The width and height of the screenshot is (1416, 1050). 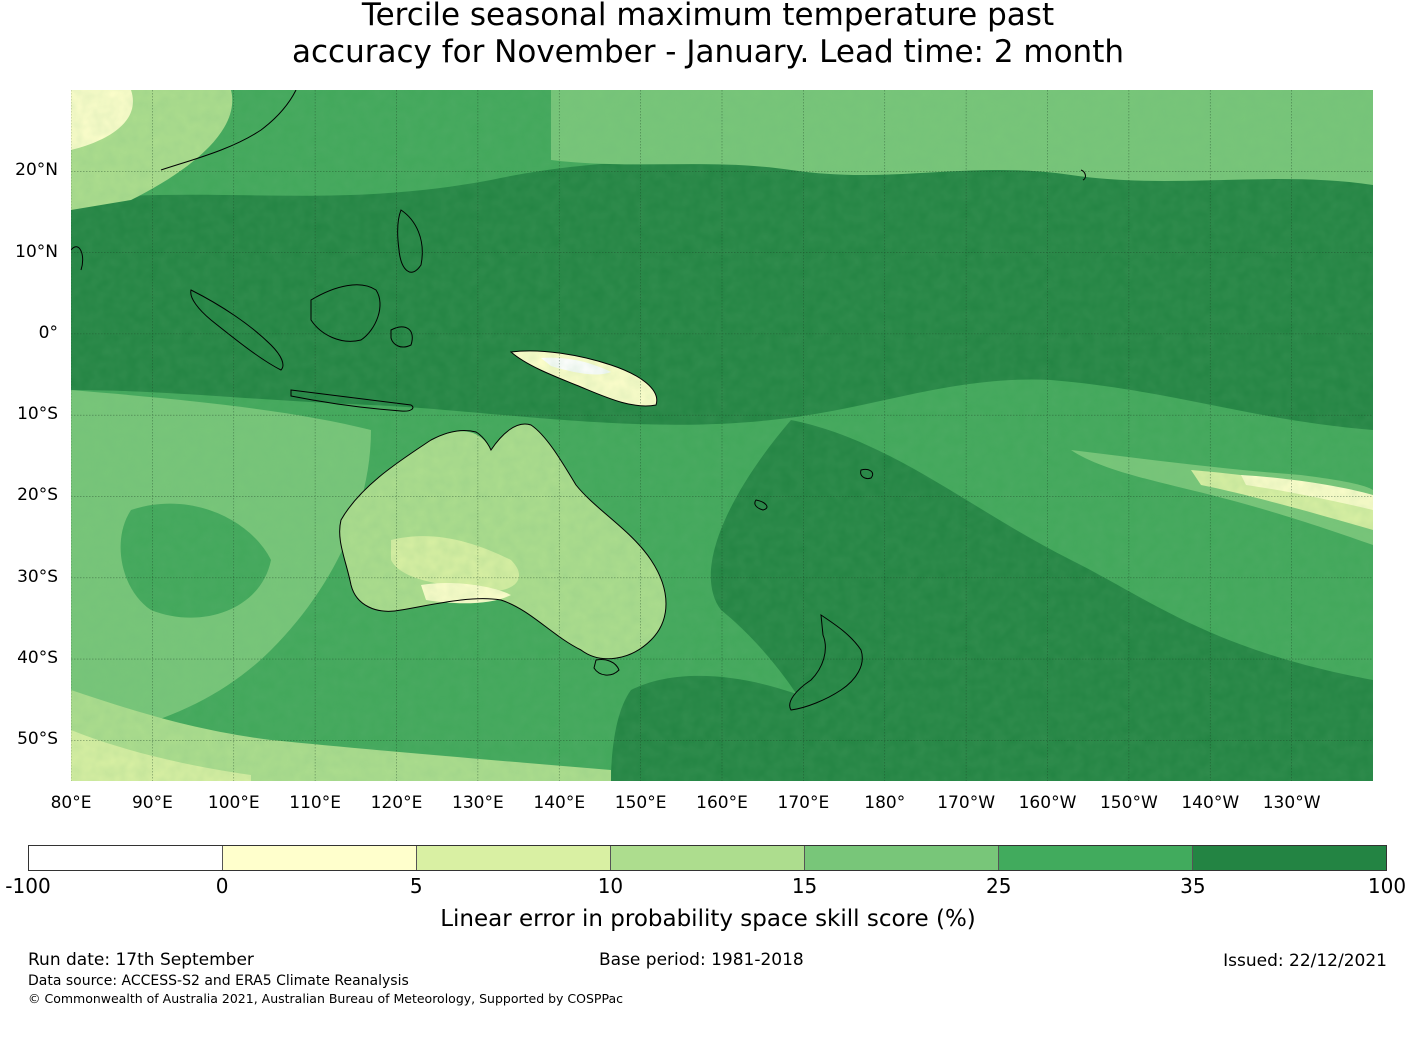 What do you see at coordinates (640, 803) in the screenshot?
I see `longitude-label: 150°E` at bounding box center [640, 803].